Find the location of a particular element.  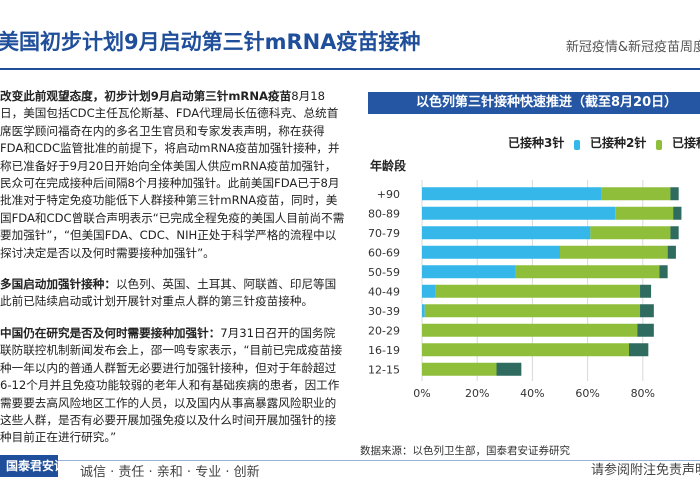

y-tick-label: 16-19 is located at coordinates (384, 350).